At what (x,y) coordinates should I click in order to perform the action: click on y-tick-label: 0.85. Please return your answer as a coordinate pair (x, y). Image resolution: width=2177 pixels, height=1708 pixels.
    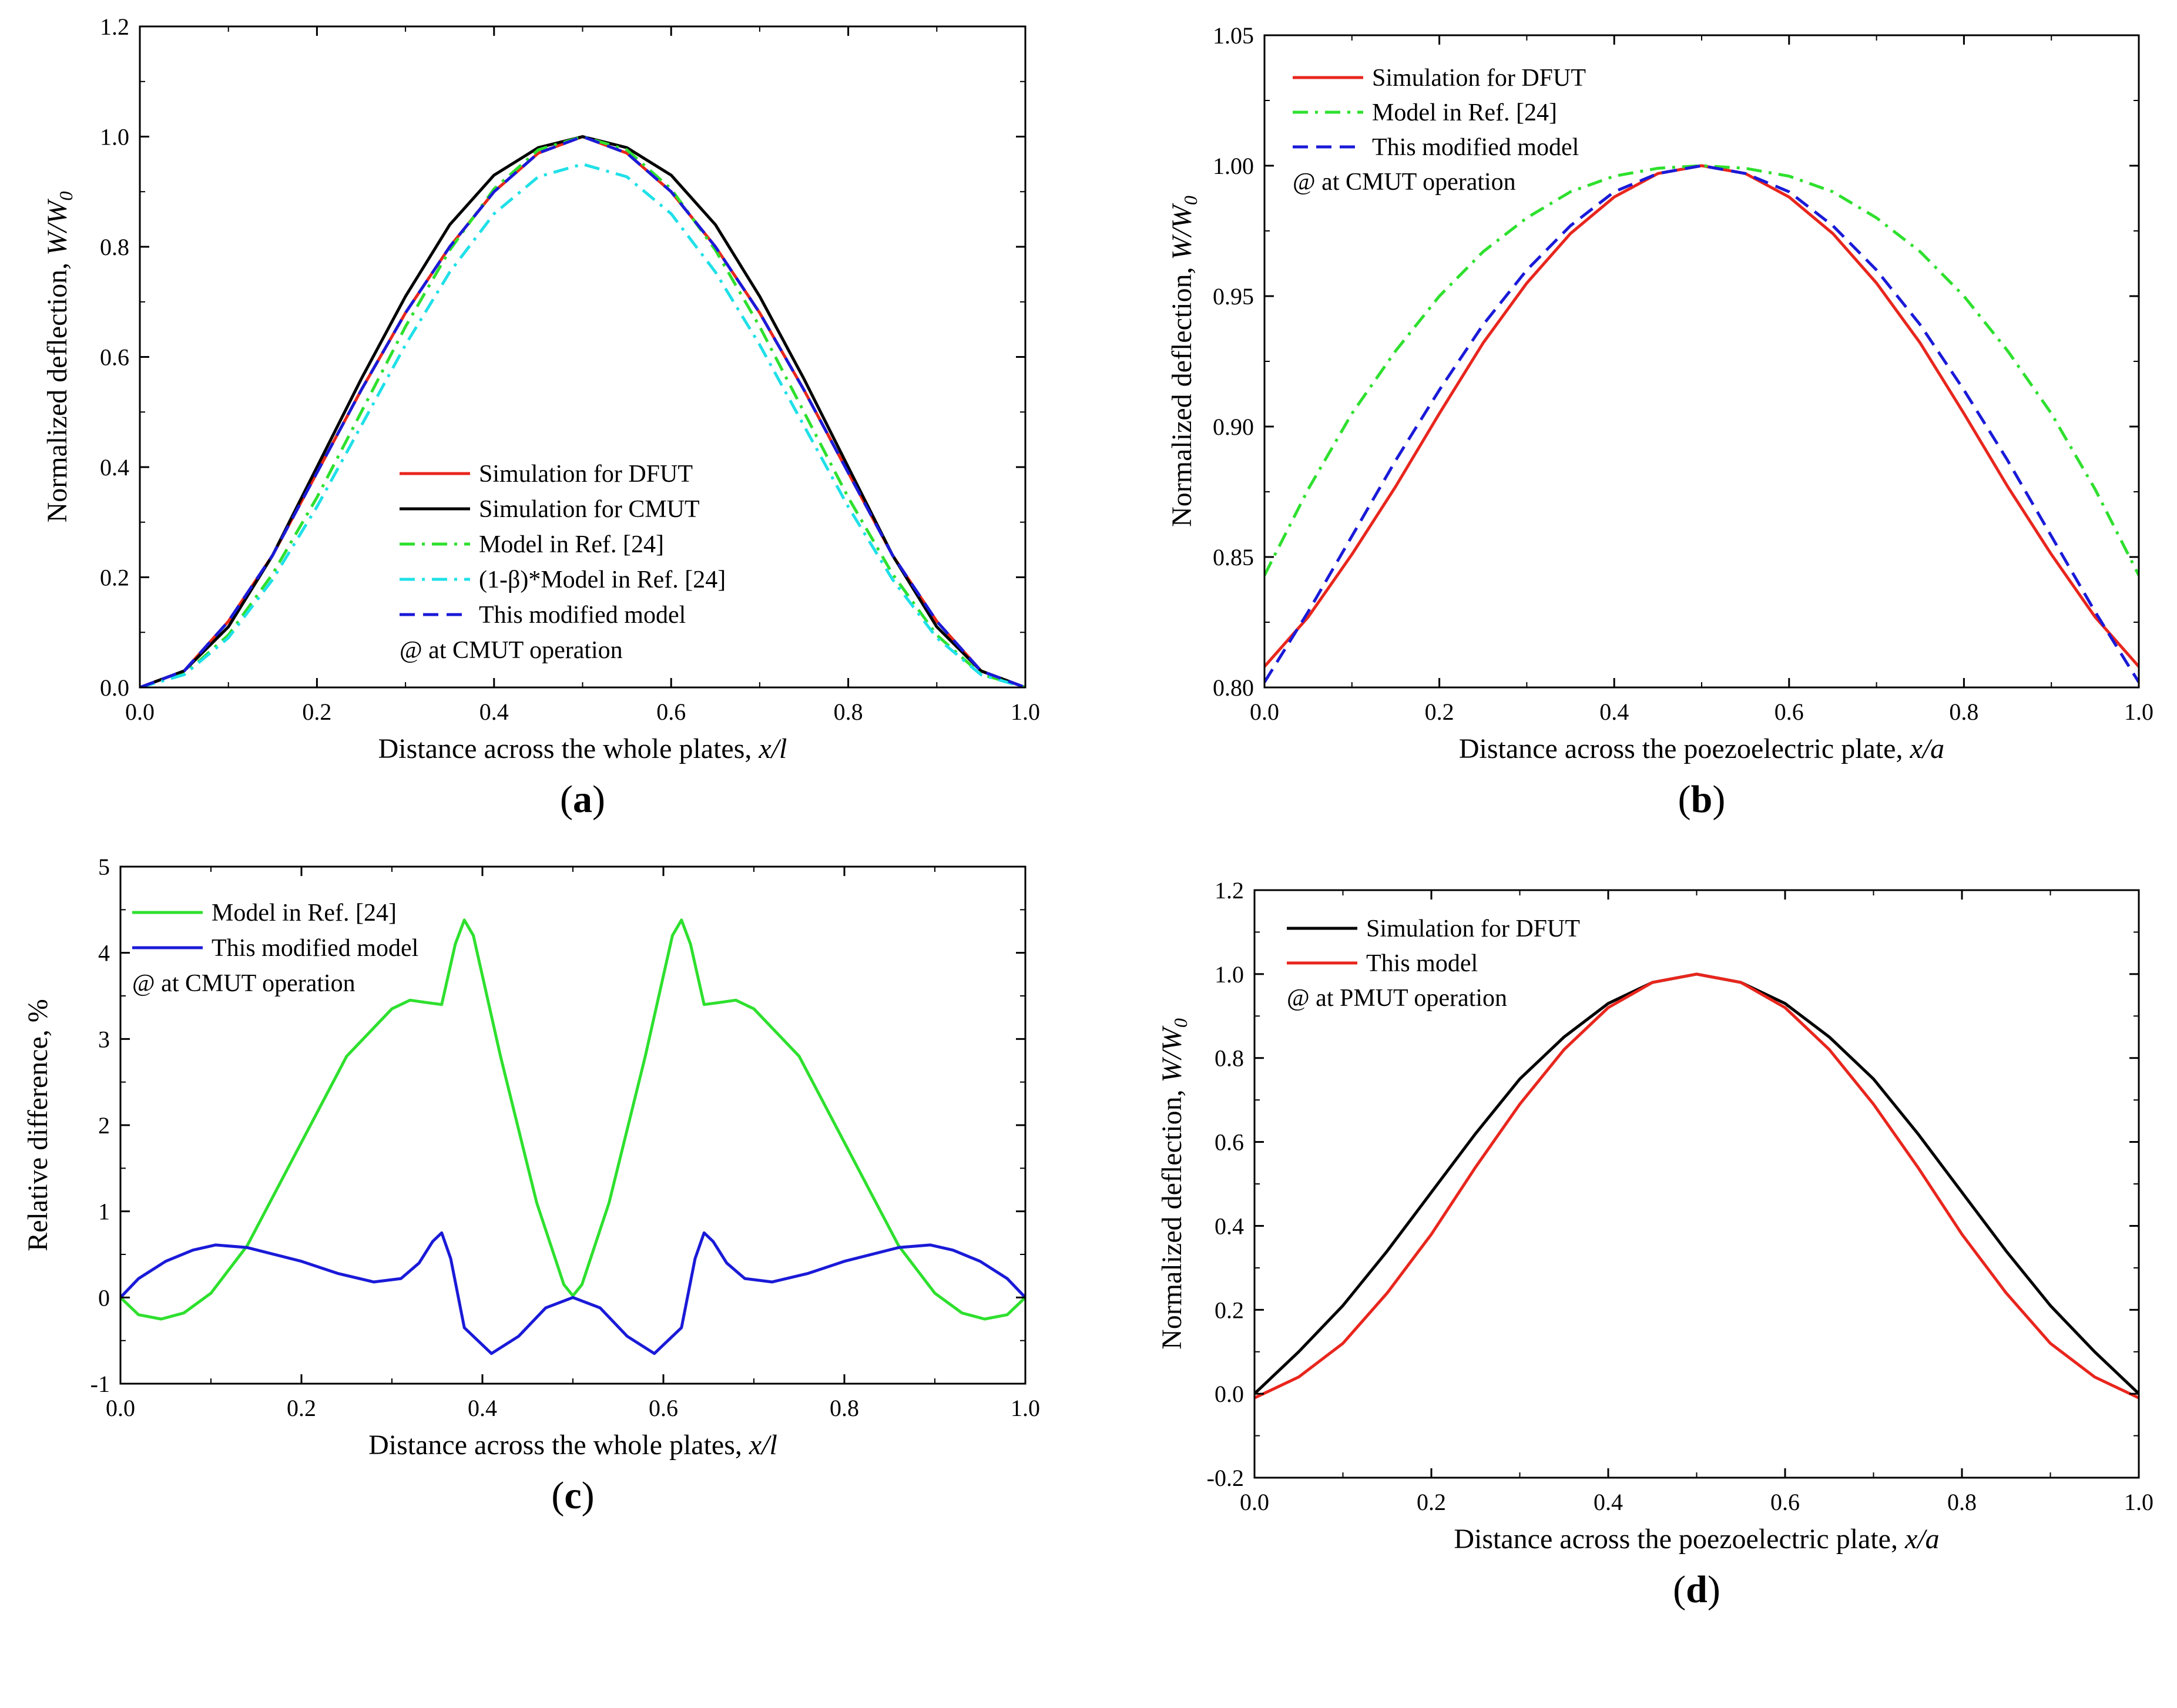
    Looking at the image, I should click on (1233, 557).